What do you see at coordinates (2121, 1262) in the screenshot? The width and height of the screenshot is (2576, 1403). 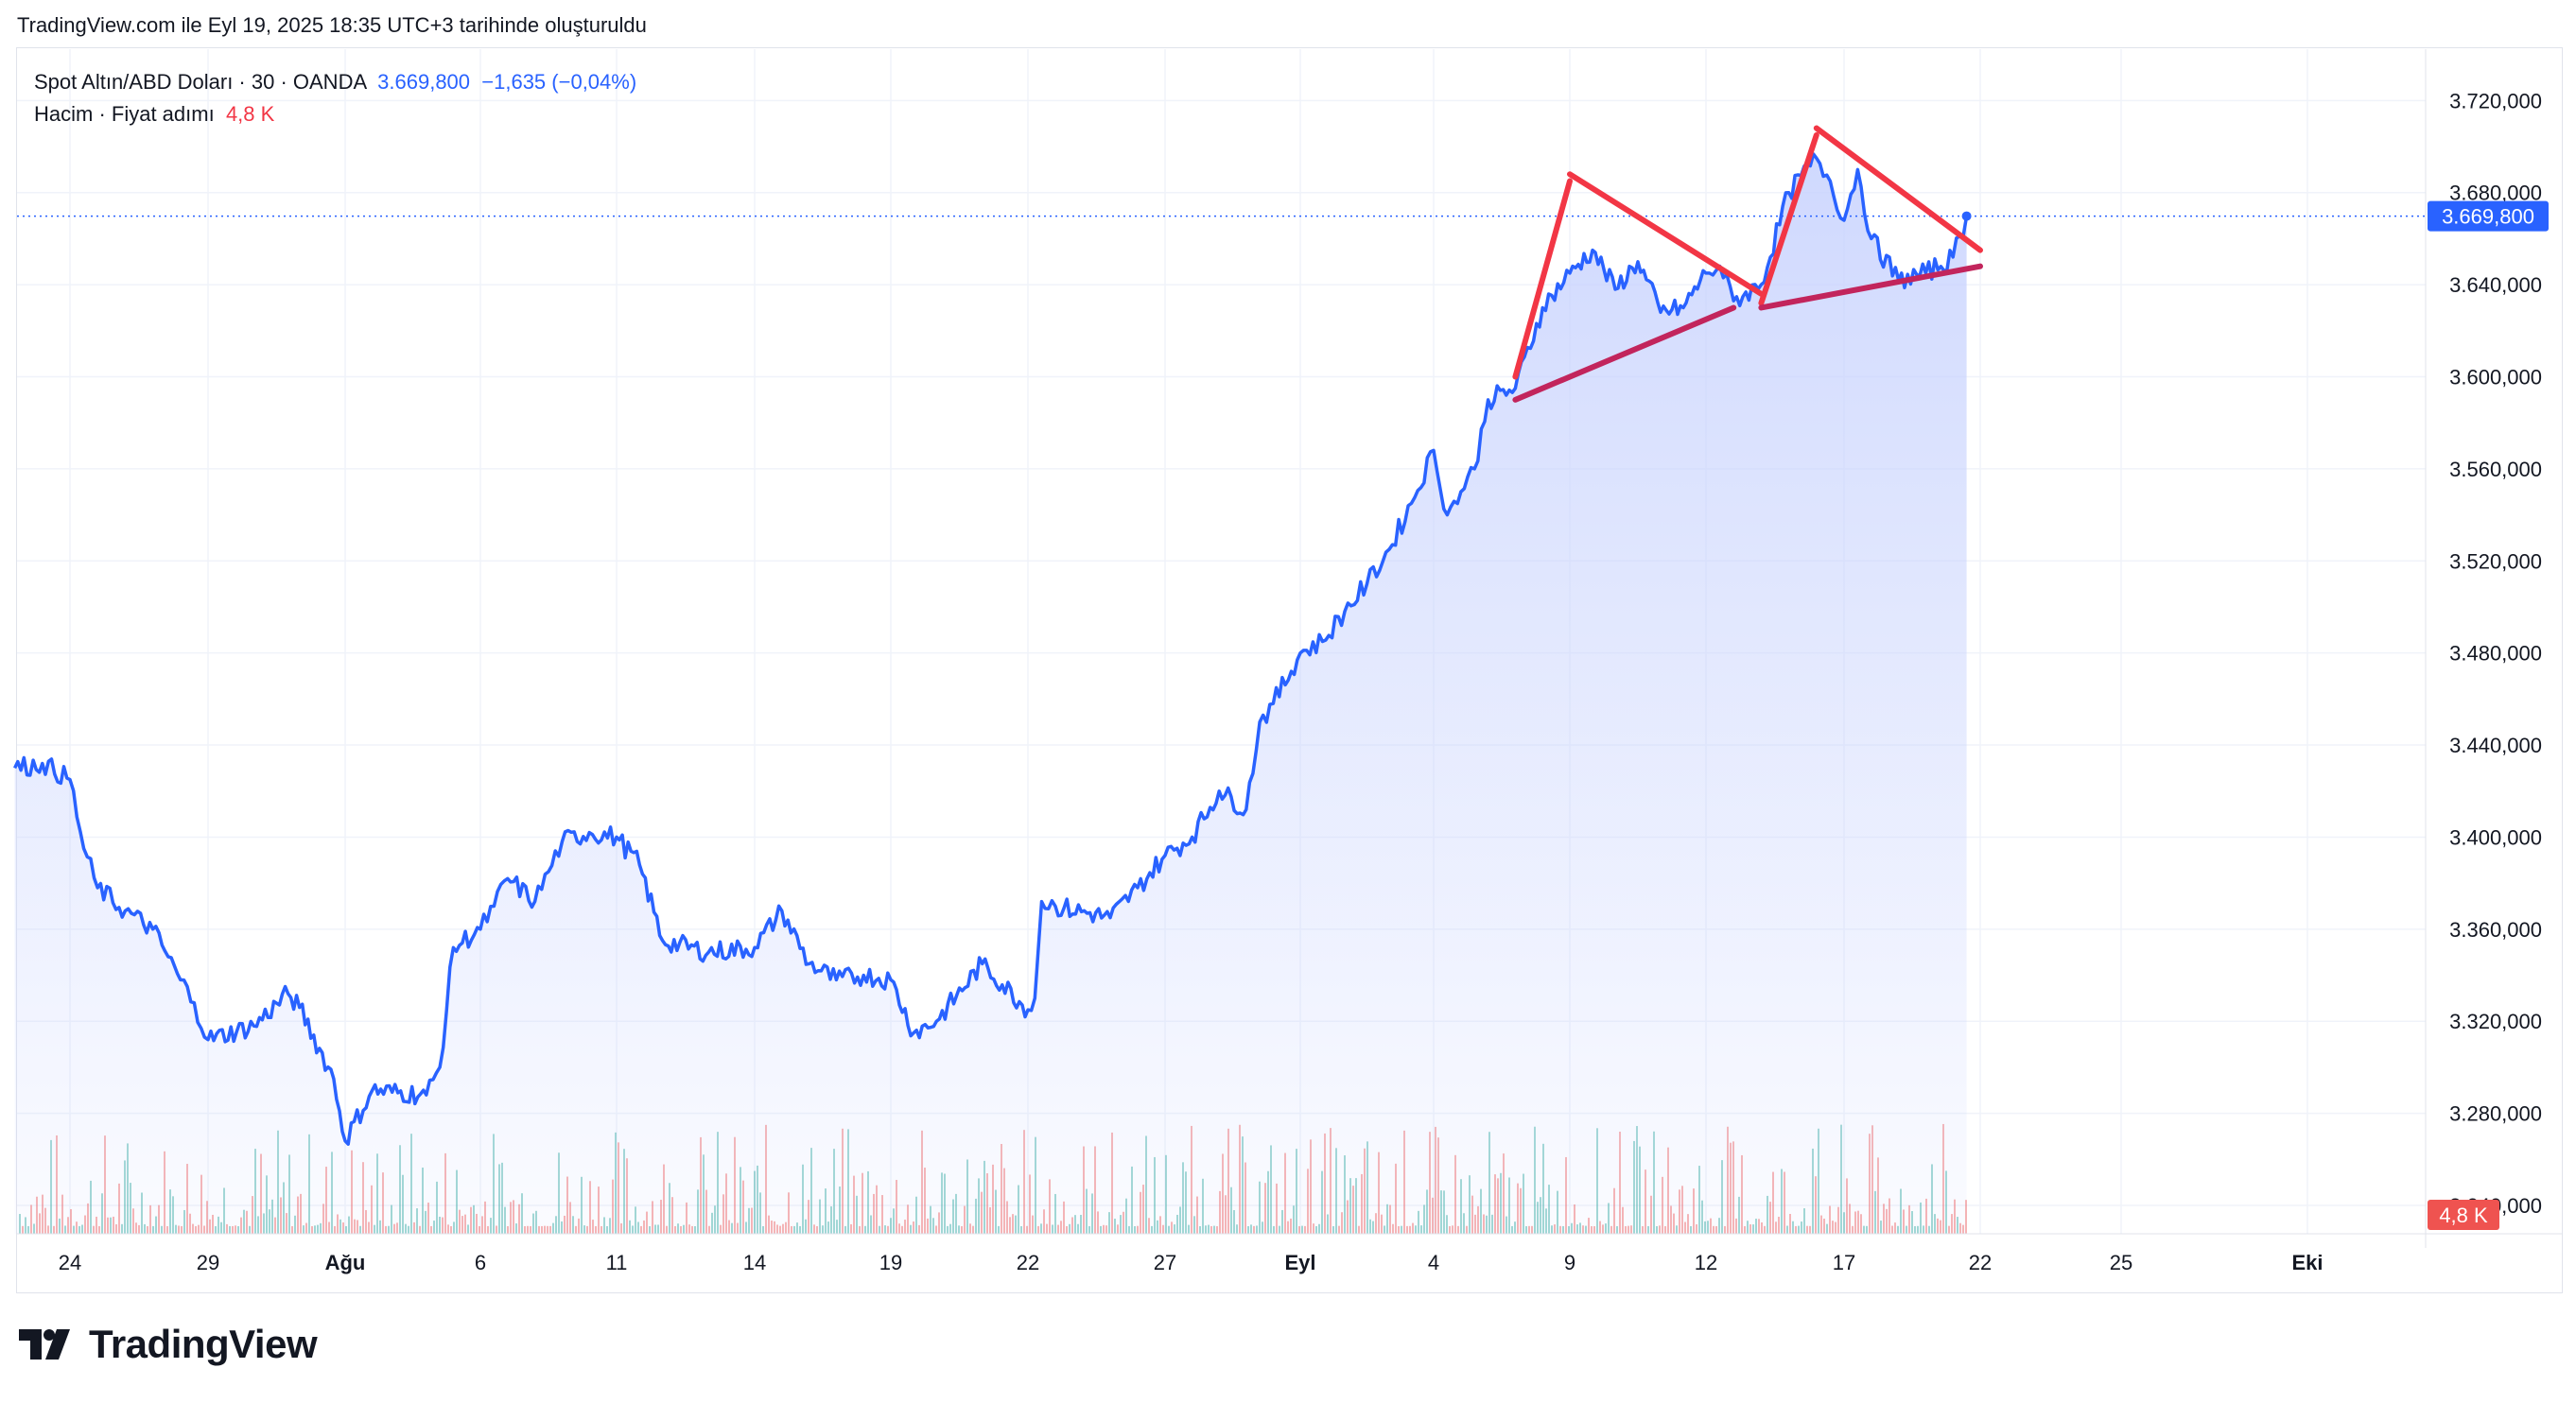 I see `x-tick-label: 25` at bounding box center [2121, 1262].